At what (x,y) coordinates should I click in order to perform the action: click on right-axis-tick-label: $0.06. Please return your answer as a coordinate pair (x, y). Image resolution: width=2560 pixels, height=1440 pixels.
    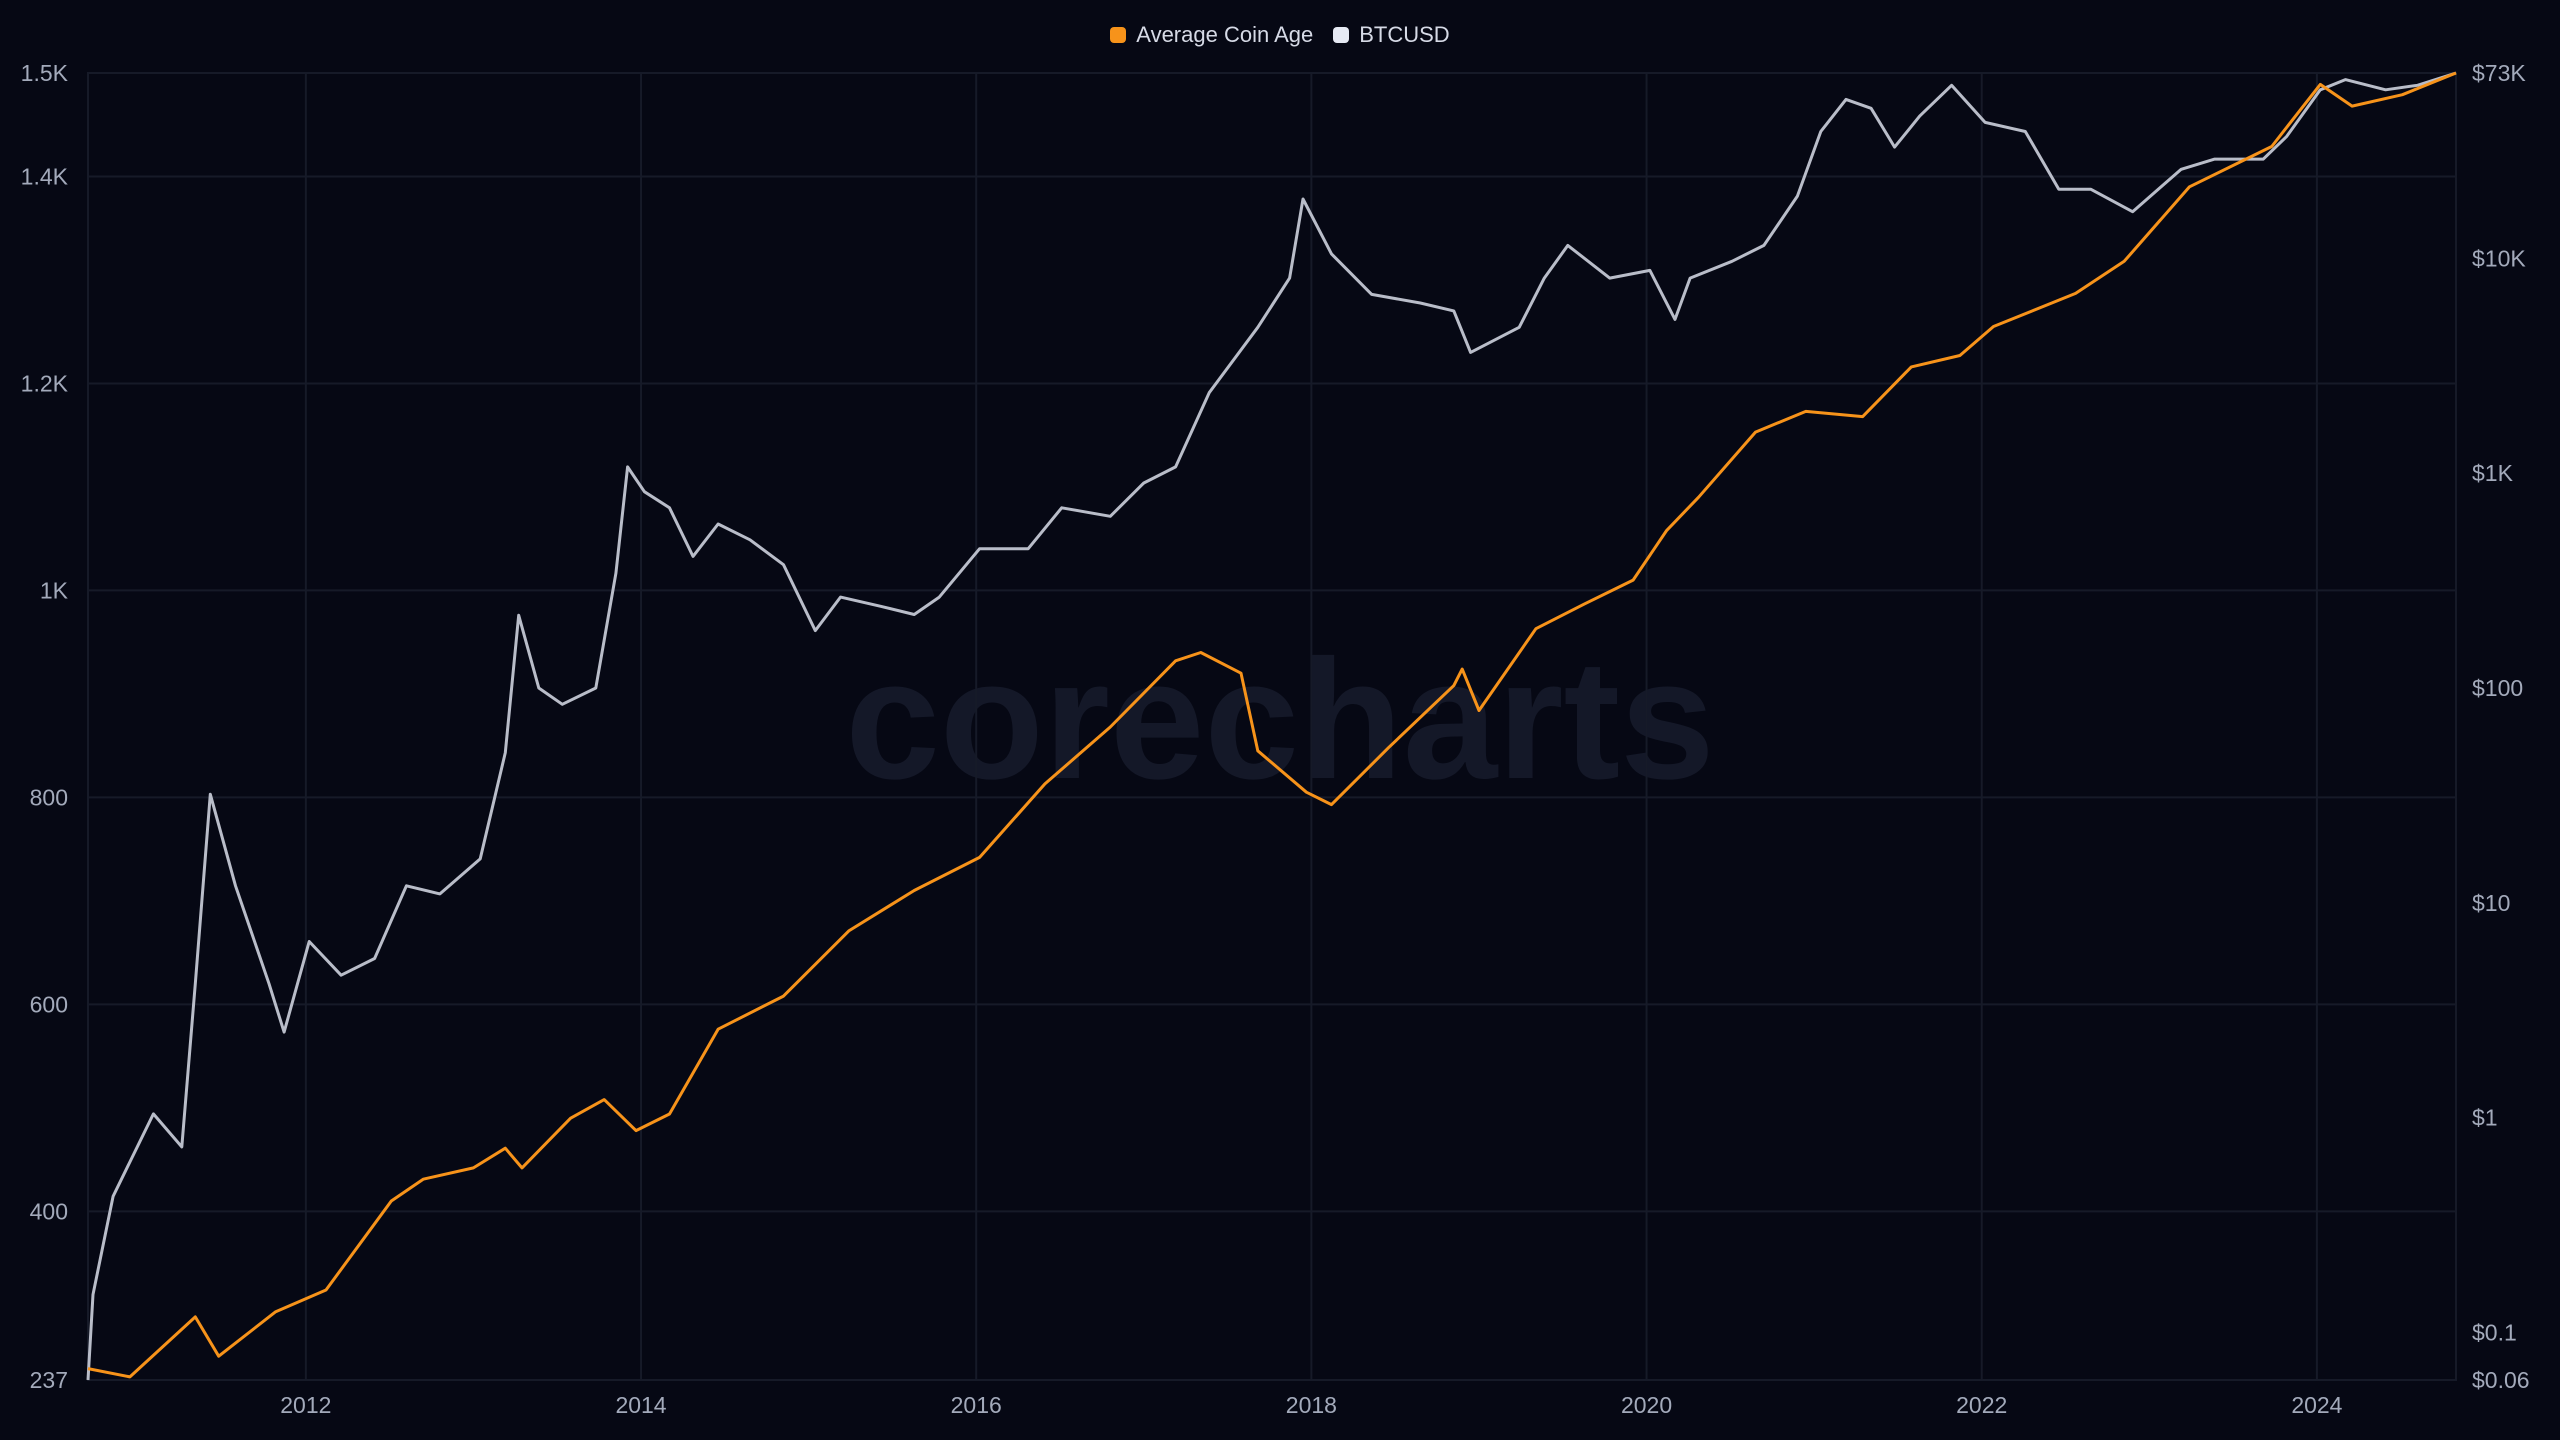
    Looking at the image, I should click on (2501, 1380).